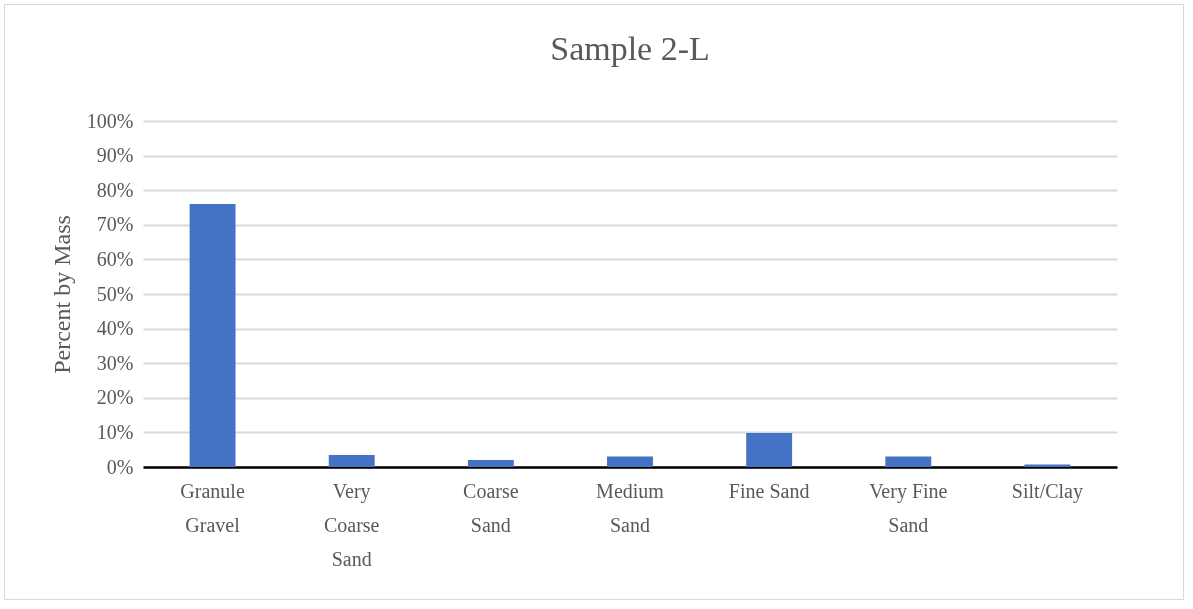  Describe the element at coordinates (351, 524) in the screenshot. I see `x-tick-label: Very Coarse Sand` at that location.